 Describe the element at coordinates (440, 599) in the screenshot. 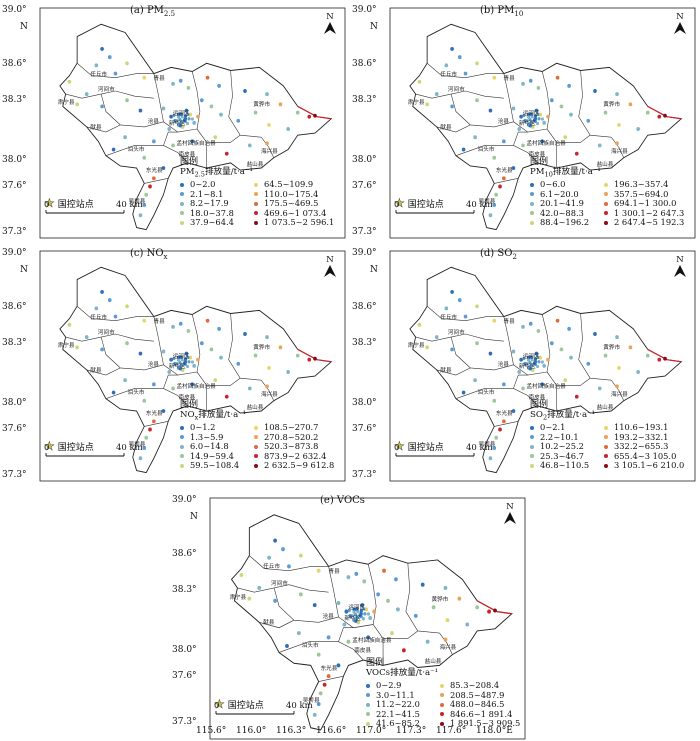

I see `county-label-9: 黄骅市` at that location.